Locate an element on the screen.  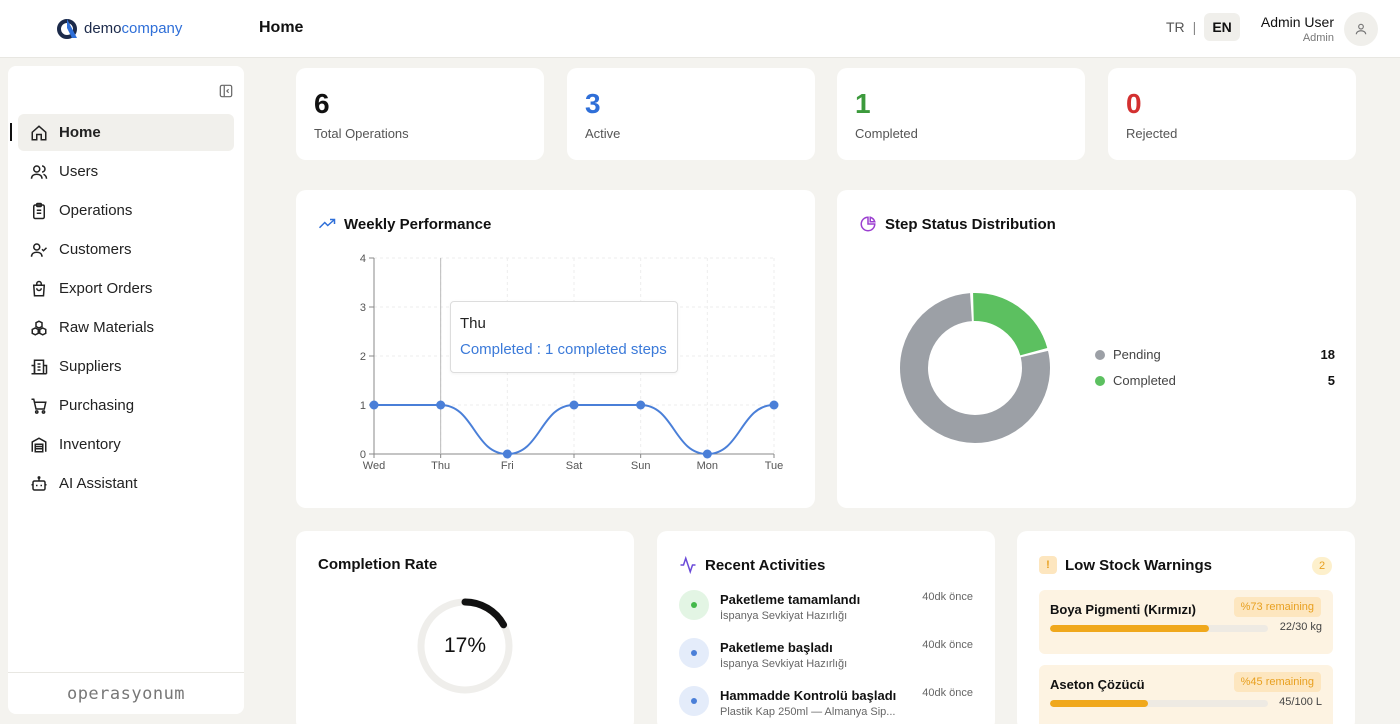
lang-tr-button: TR is located at coordinates (1175, 27).